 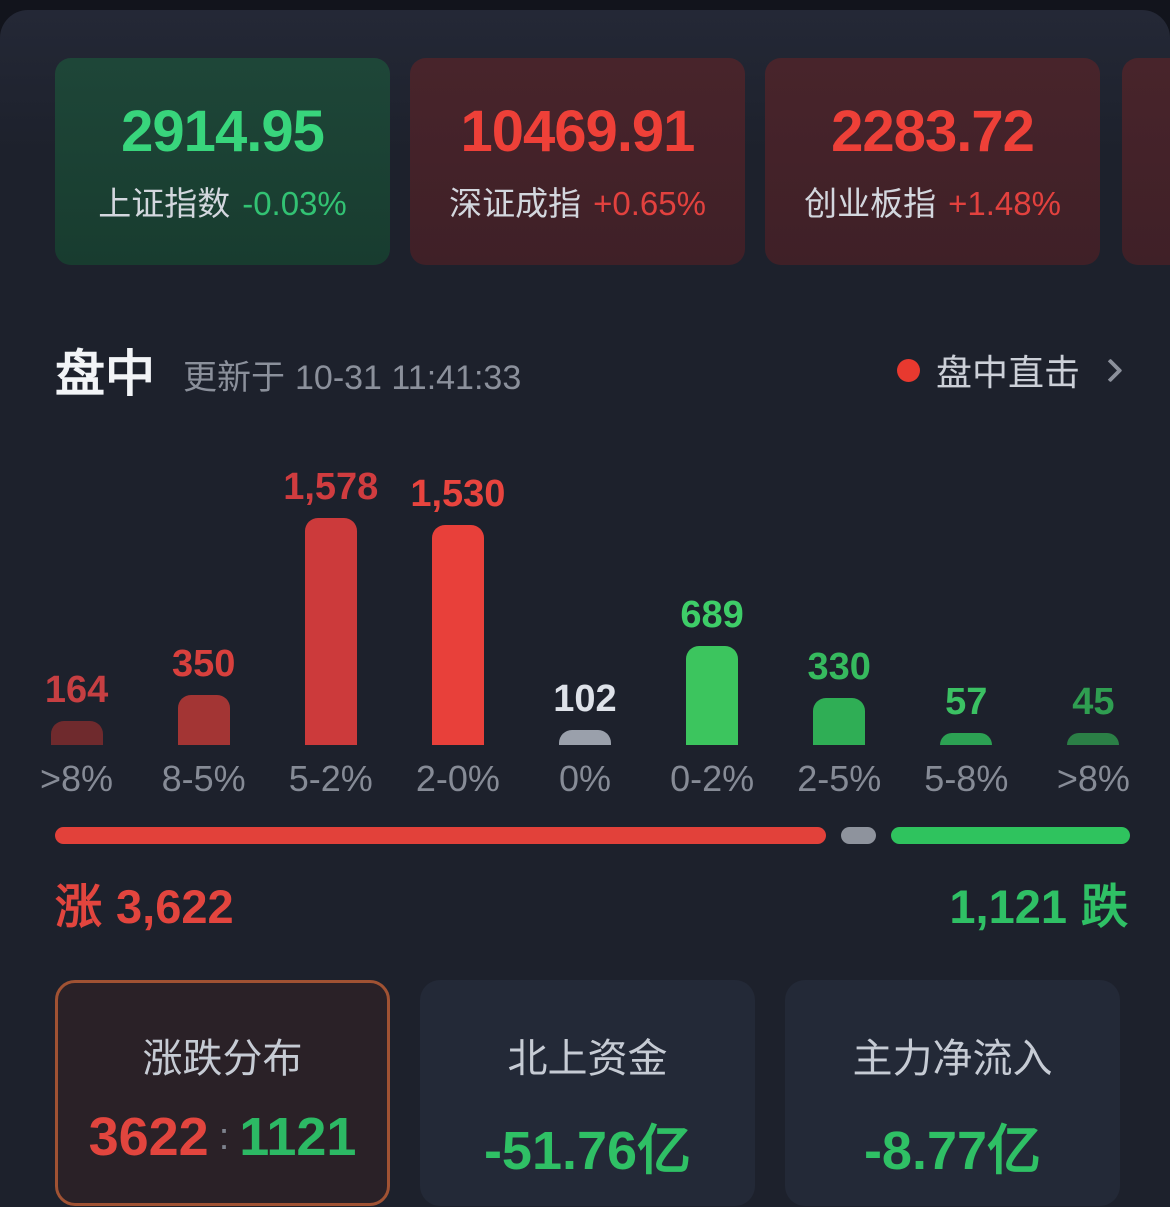 I want to click on index-change: +1.48%, so click(x=1004, y=203).